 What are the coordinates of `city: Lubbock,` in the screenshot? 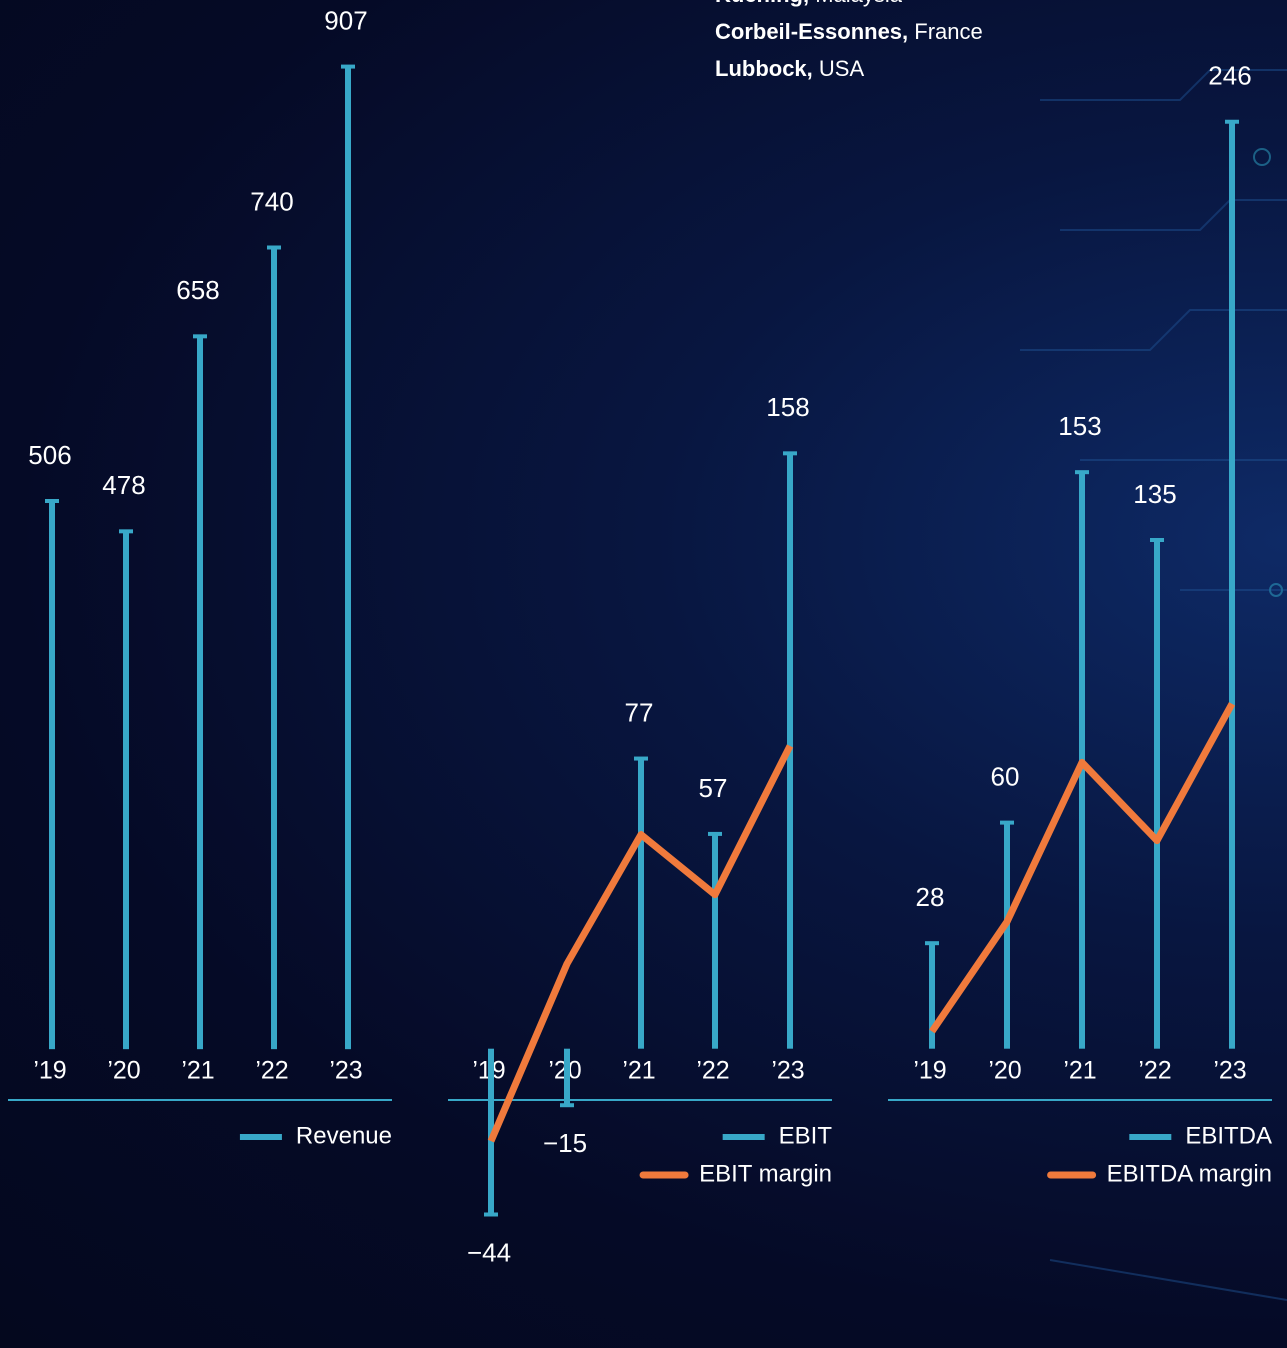 It's located at (764, 68).